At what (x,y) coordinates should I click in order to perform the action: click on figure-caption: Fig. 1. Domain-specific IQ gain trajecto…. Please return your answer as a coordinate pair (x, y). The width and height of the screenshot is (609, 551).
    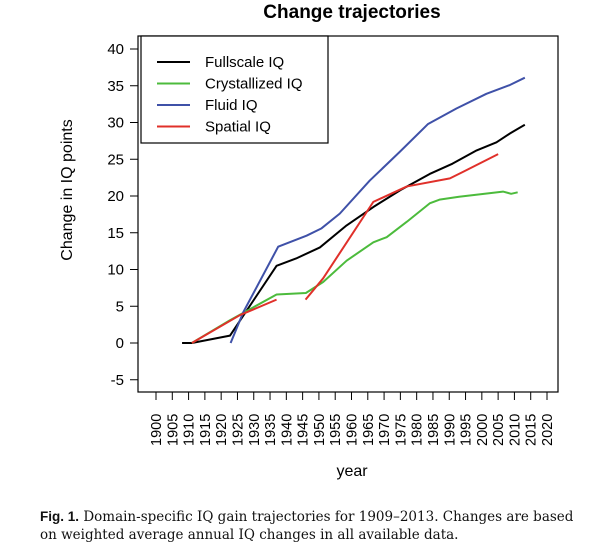
    Looking at the image, I should click on (315, 526).